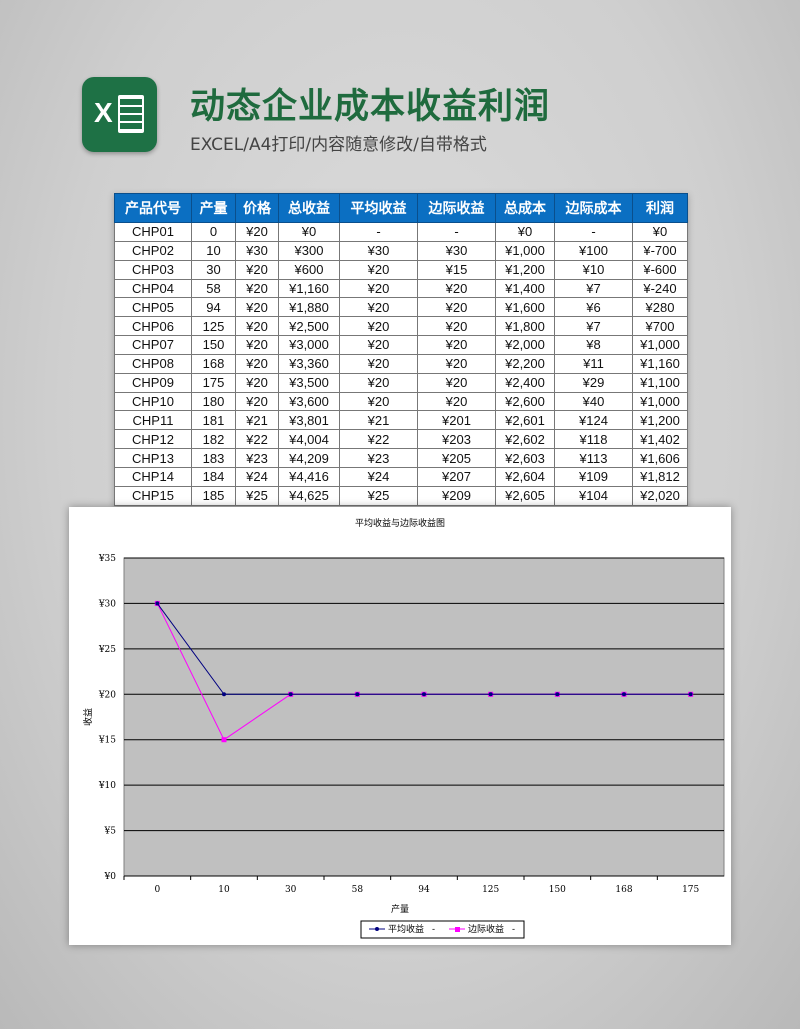  I want to click on table-row: CHP10 180 ¥20 ¥3,600 ¥20 ¥20 ¥2,600 ¥40 ¥1,000, so click(401, 401).